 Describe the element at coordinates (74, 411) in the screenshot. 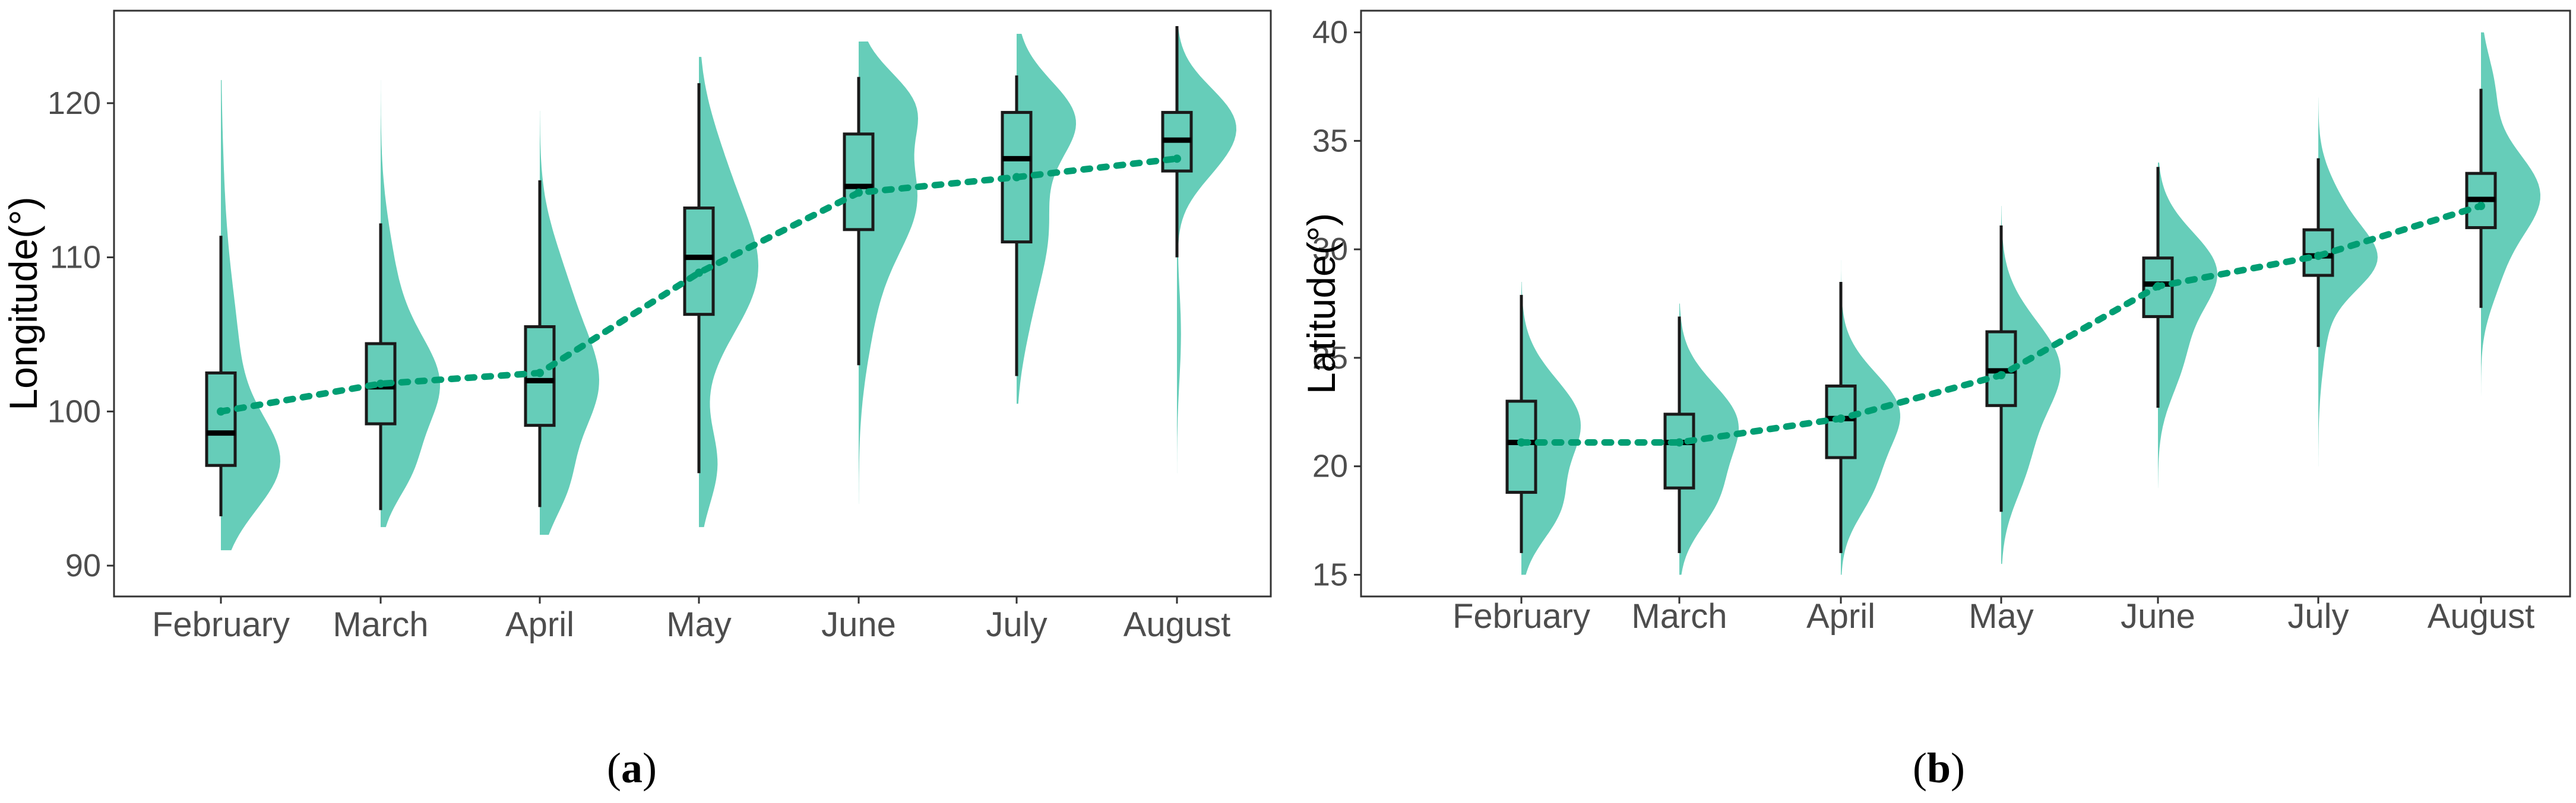

I see `y-tick-label: 100` at that location.